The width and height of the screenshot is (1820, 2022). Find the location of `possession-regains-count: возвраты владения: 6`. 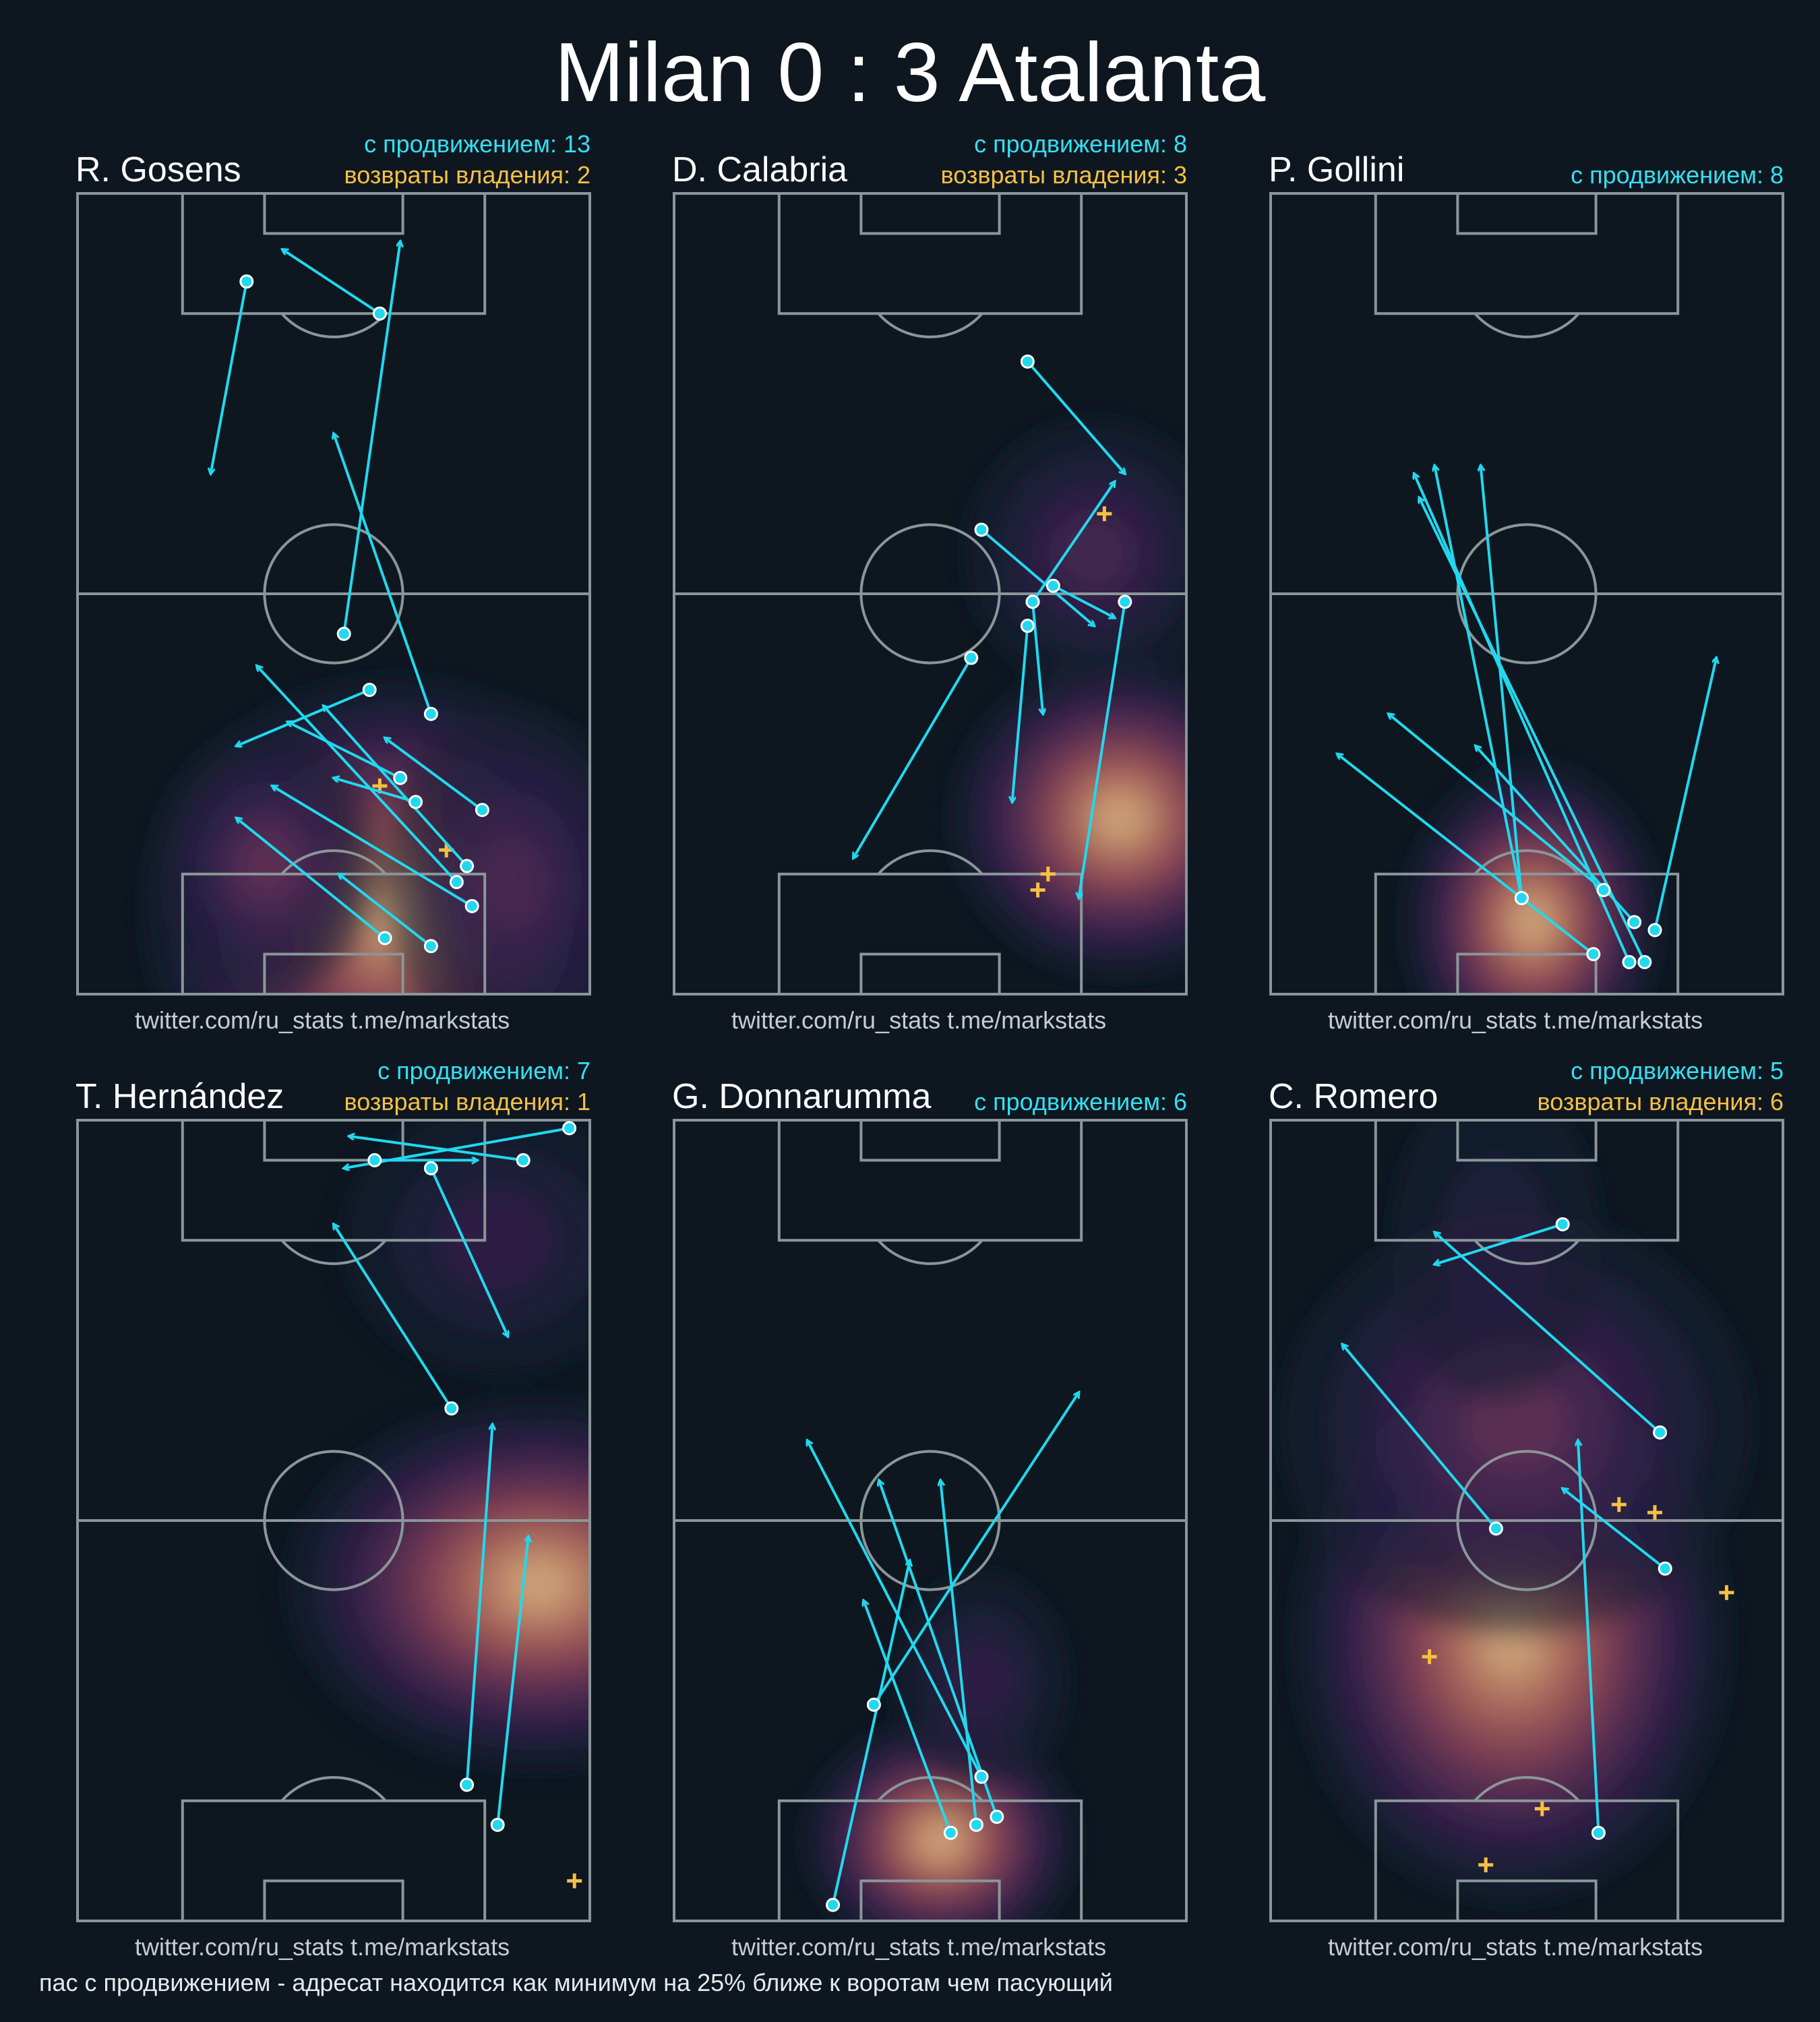

possession-regains-count: возвраты владения: 6 is located at coordinates (1660, 1101).